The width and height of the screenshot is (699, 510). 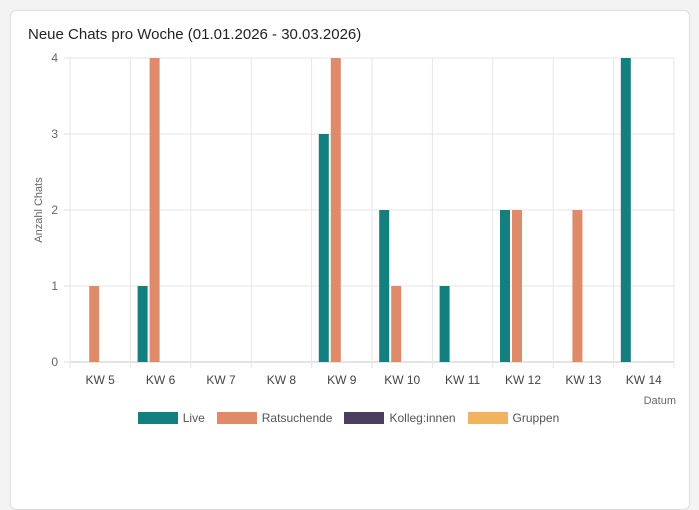 I want to click on x-axis-title: Datum, so click(x=660, y=401).